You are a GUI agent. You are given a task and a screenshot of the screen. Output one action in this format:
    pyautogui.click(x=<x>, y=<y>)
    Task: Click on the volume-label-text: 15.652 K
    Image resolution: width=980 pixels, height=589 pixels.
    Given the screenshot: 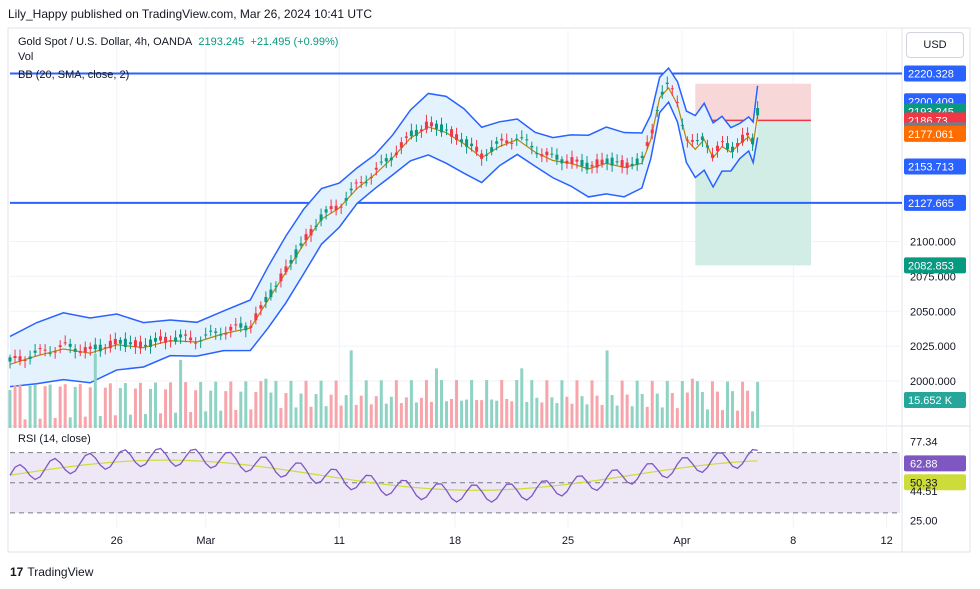 What is the action you would take?
    pyautogui.click(x=930, y=401)
    